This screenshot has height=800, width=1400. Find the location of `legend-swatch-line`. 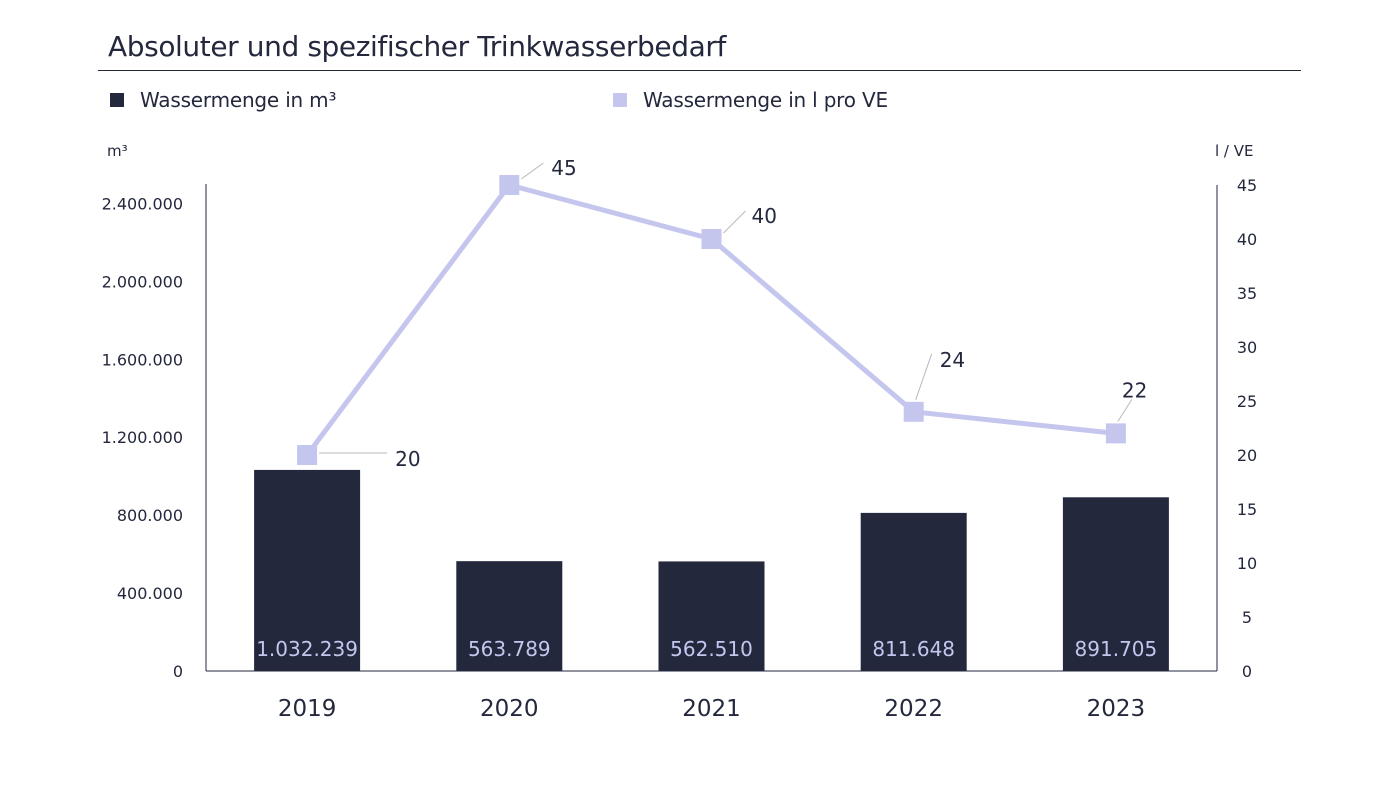

legend-swatch-line is located at coordinates (620, 100).